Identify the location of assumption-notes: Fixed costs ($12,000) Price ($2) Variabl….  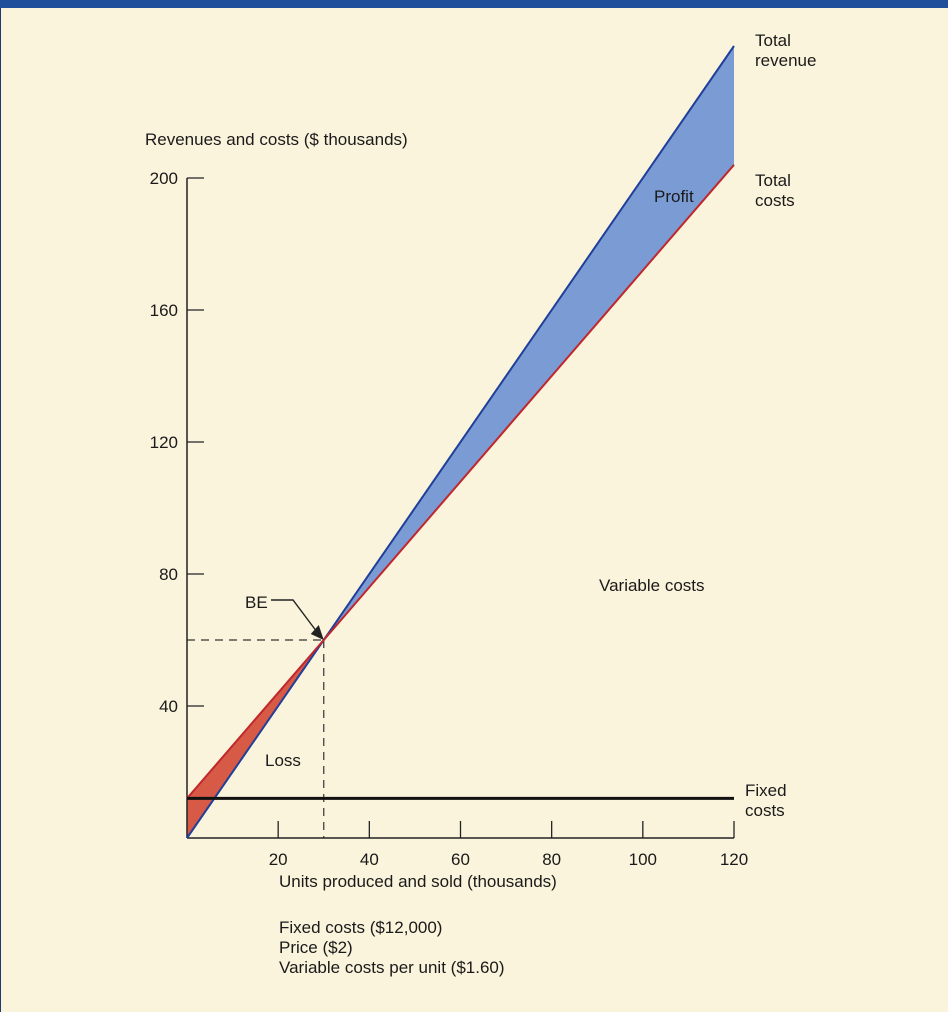
(392, 948).